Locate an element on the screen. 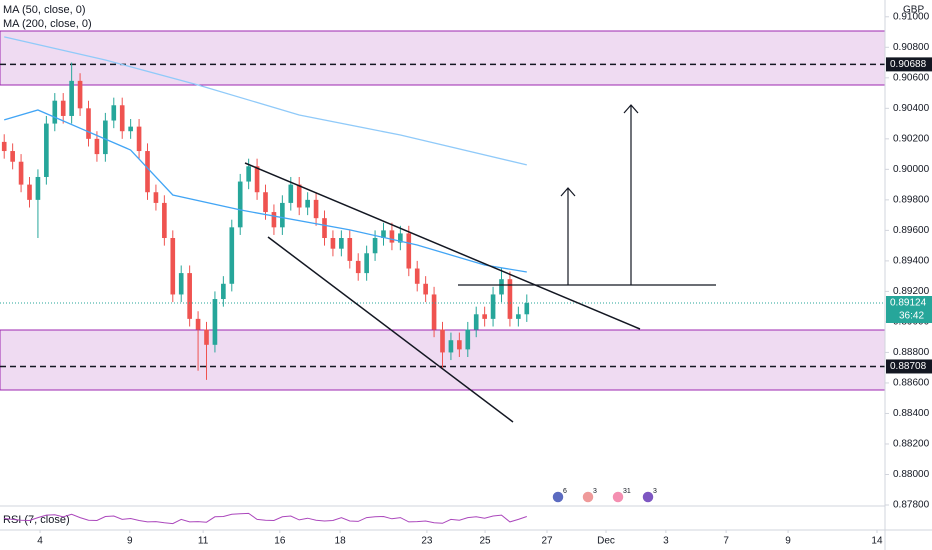  y-tick-label: 0.88800 is located at coordinates (911, 352).